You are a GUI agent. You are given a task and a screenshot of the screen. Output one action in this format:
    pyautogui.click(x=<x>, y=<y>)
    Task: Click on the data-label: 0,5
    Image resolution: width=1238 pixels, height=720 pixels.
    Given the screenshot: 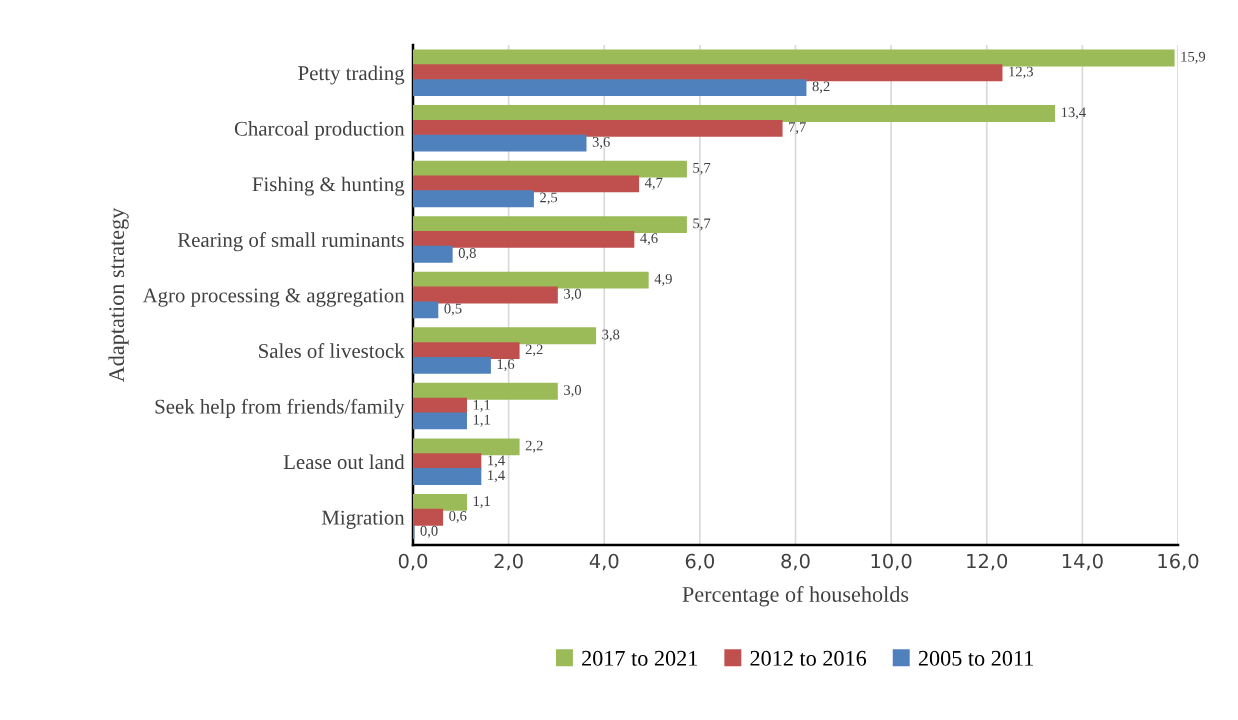 What is the action you would take?
    pyautogui.click(x=453, y=309)
    